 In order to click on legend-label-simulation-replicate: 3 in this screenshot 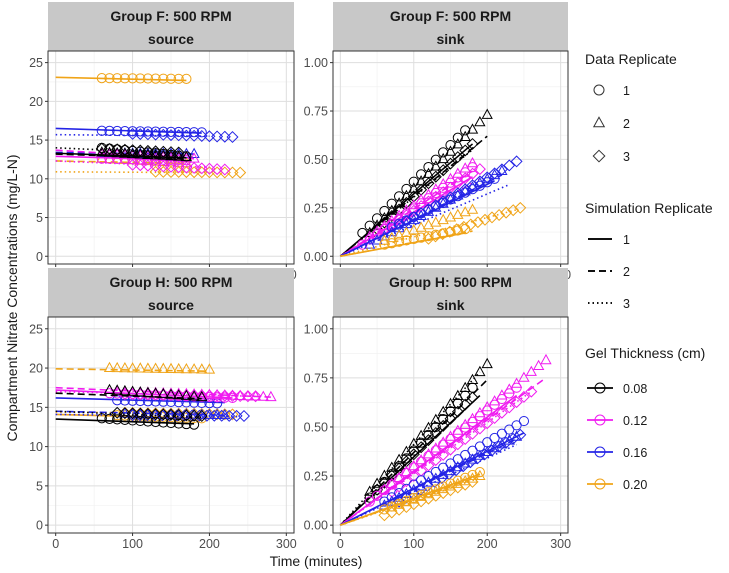, I will do `click(626, 304)`.